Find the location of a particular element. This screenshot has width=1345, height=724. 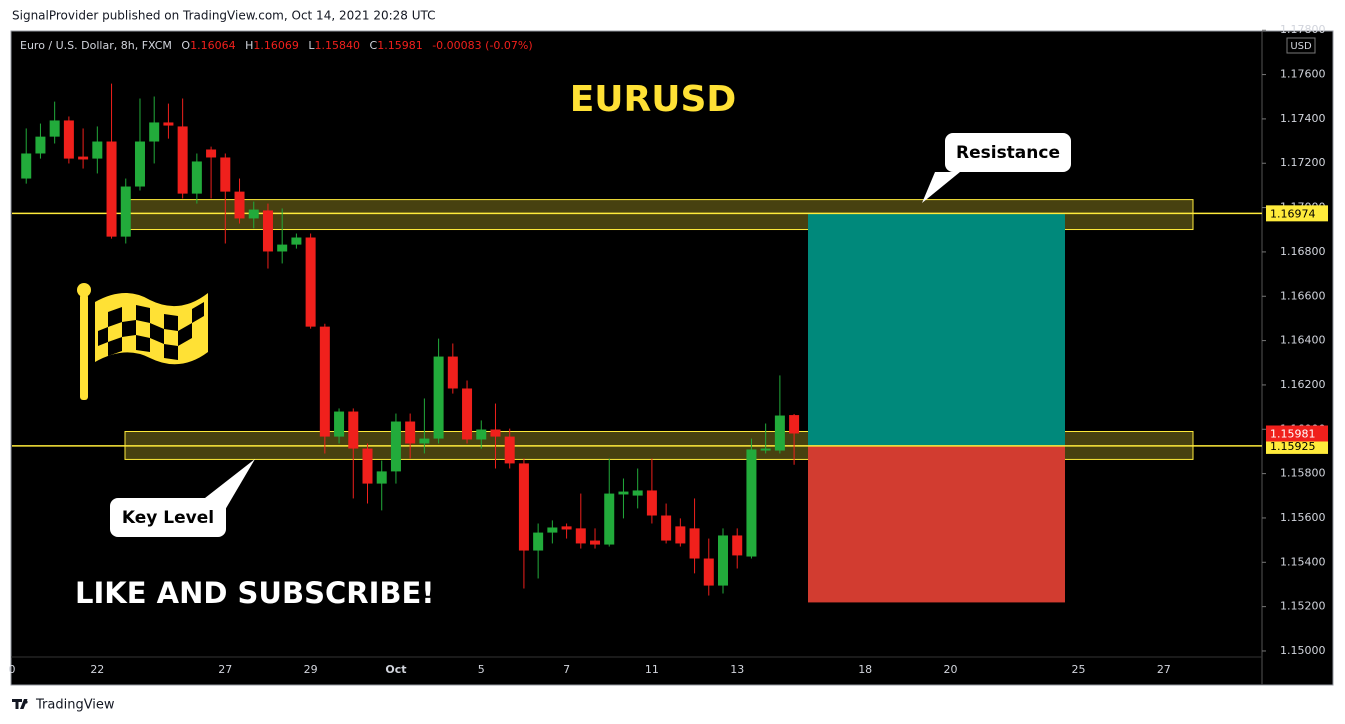

currency-box is located at coordinates (1301, 45).